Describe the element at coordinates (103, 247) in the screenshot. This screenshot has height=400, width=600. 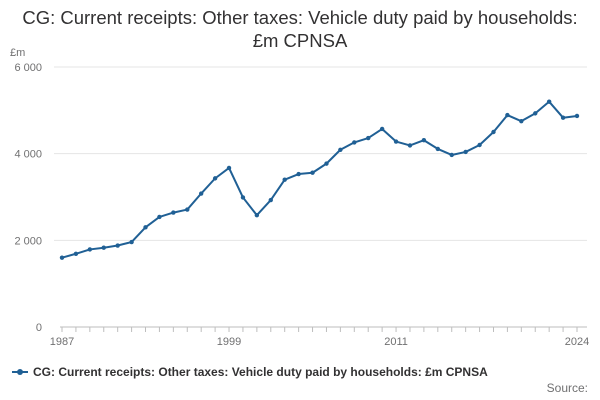
I see `data-point-1990` at that location.